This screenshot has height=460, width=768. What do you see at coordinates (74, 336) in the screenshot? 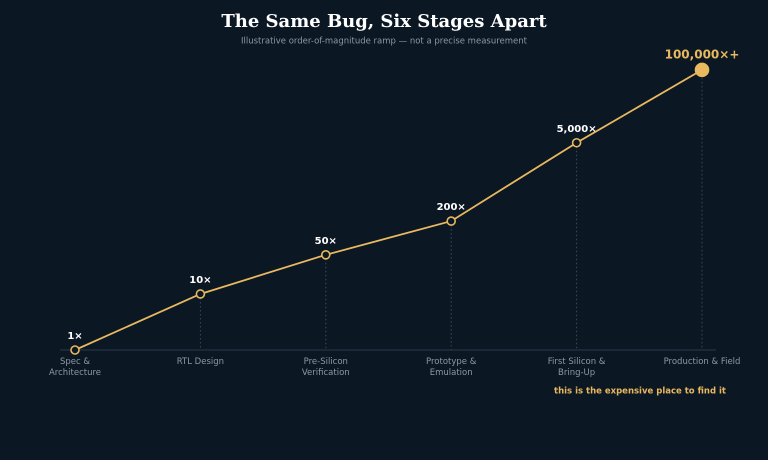
I see `data-label: 1×` at bounding box center [74, 336].